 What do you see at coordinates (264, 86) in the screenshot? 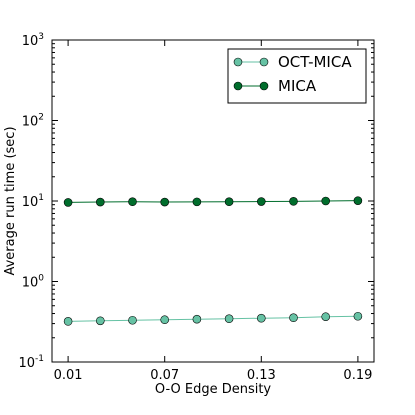
I see `legend-marker-mica-end` at bounding box center [264, 86].